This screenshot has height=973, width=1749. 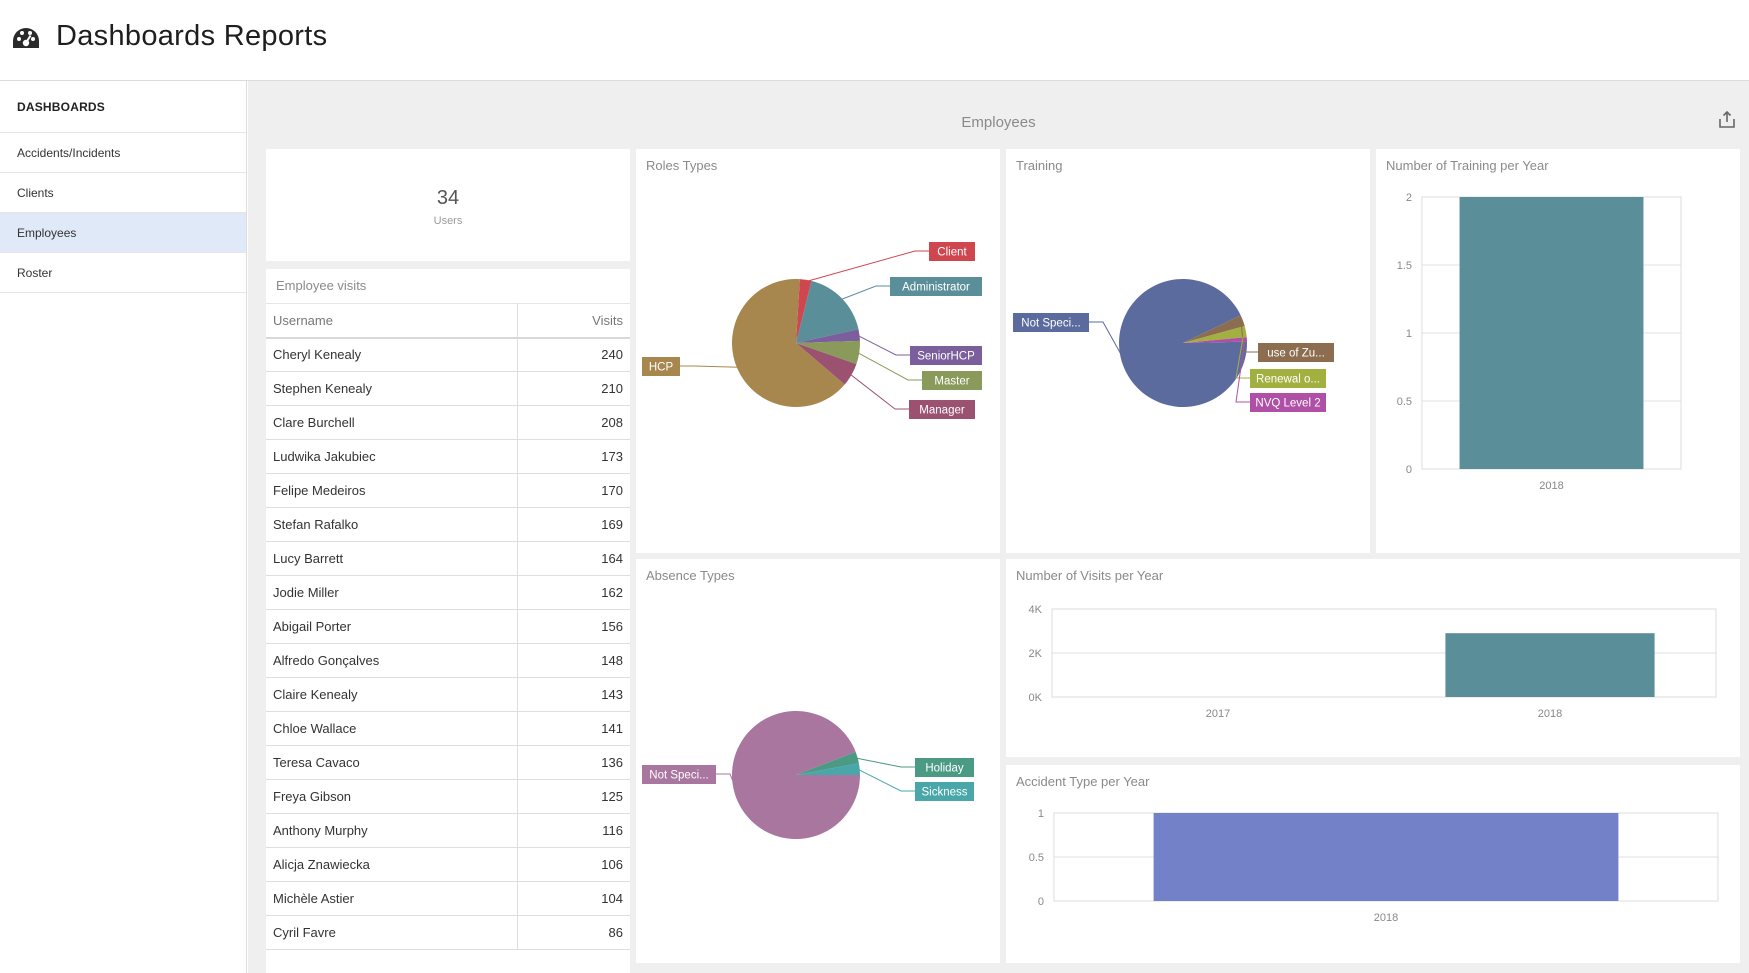 I want to click on table-row: Chloe Wallace 141, so click(x=448, y=728).